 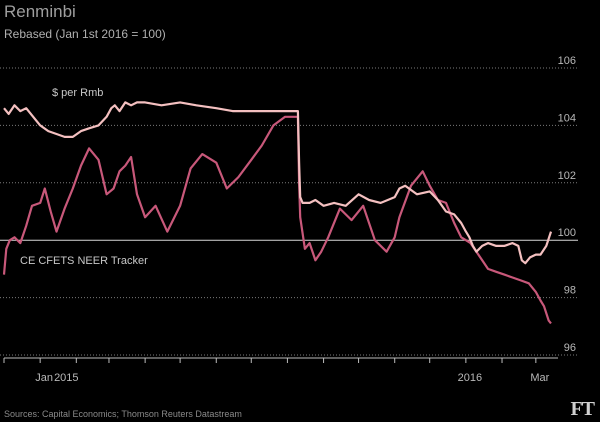 I want to click on series-label-usd: $ per Rmb, so click(x=77, y=93).